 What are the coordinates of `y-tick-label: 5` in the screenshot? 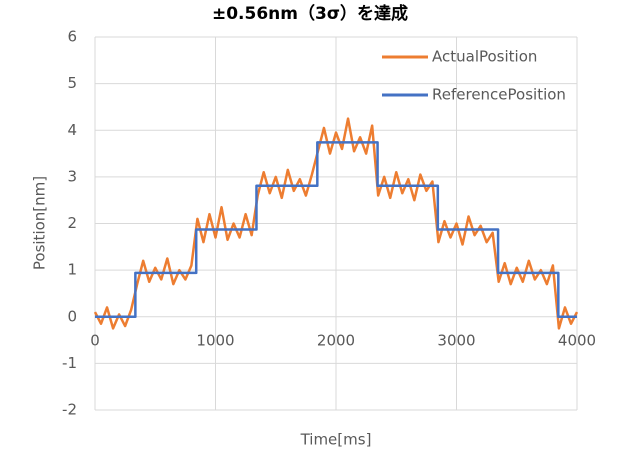 It's located at (72, 83).